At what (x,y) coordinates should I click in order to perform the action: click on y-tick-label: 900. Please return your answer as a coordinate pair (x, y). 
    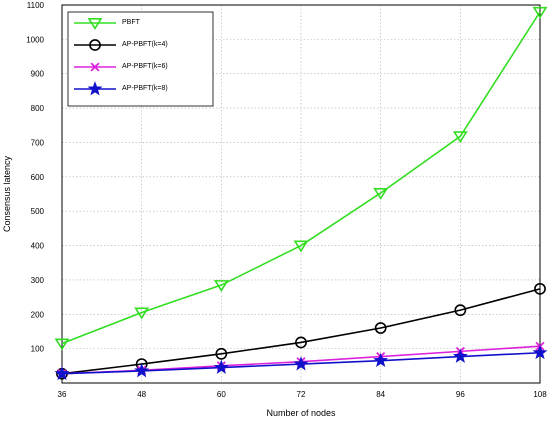
    Looking at the image, I should click on (38, 74).